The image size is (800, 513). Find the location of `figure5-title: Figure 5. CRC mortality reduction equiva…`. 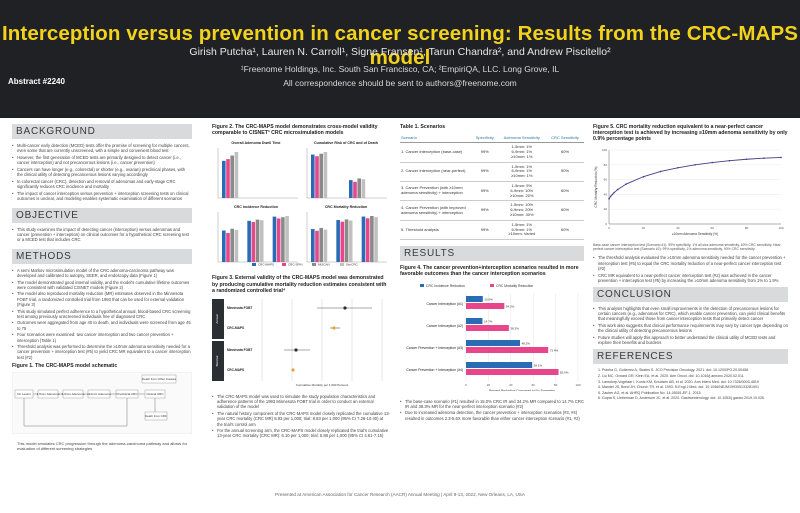

figure5-title: Figure 5. CRC mortality reduction equiva… is located at coordinates (690, 133).